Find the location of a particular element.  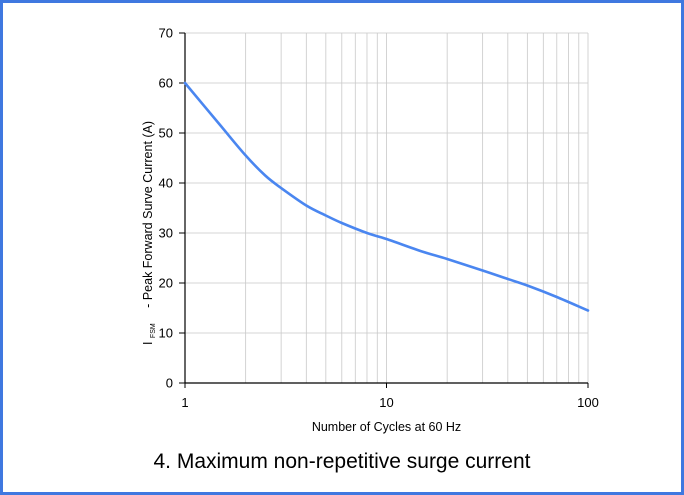

y-tick-label: 60 is located at coordinates (166, 83).